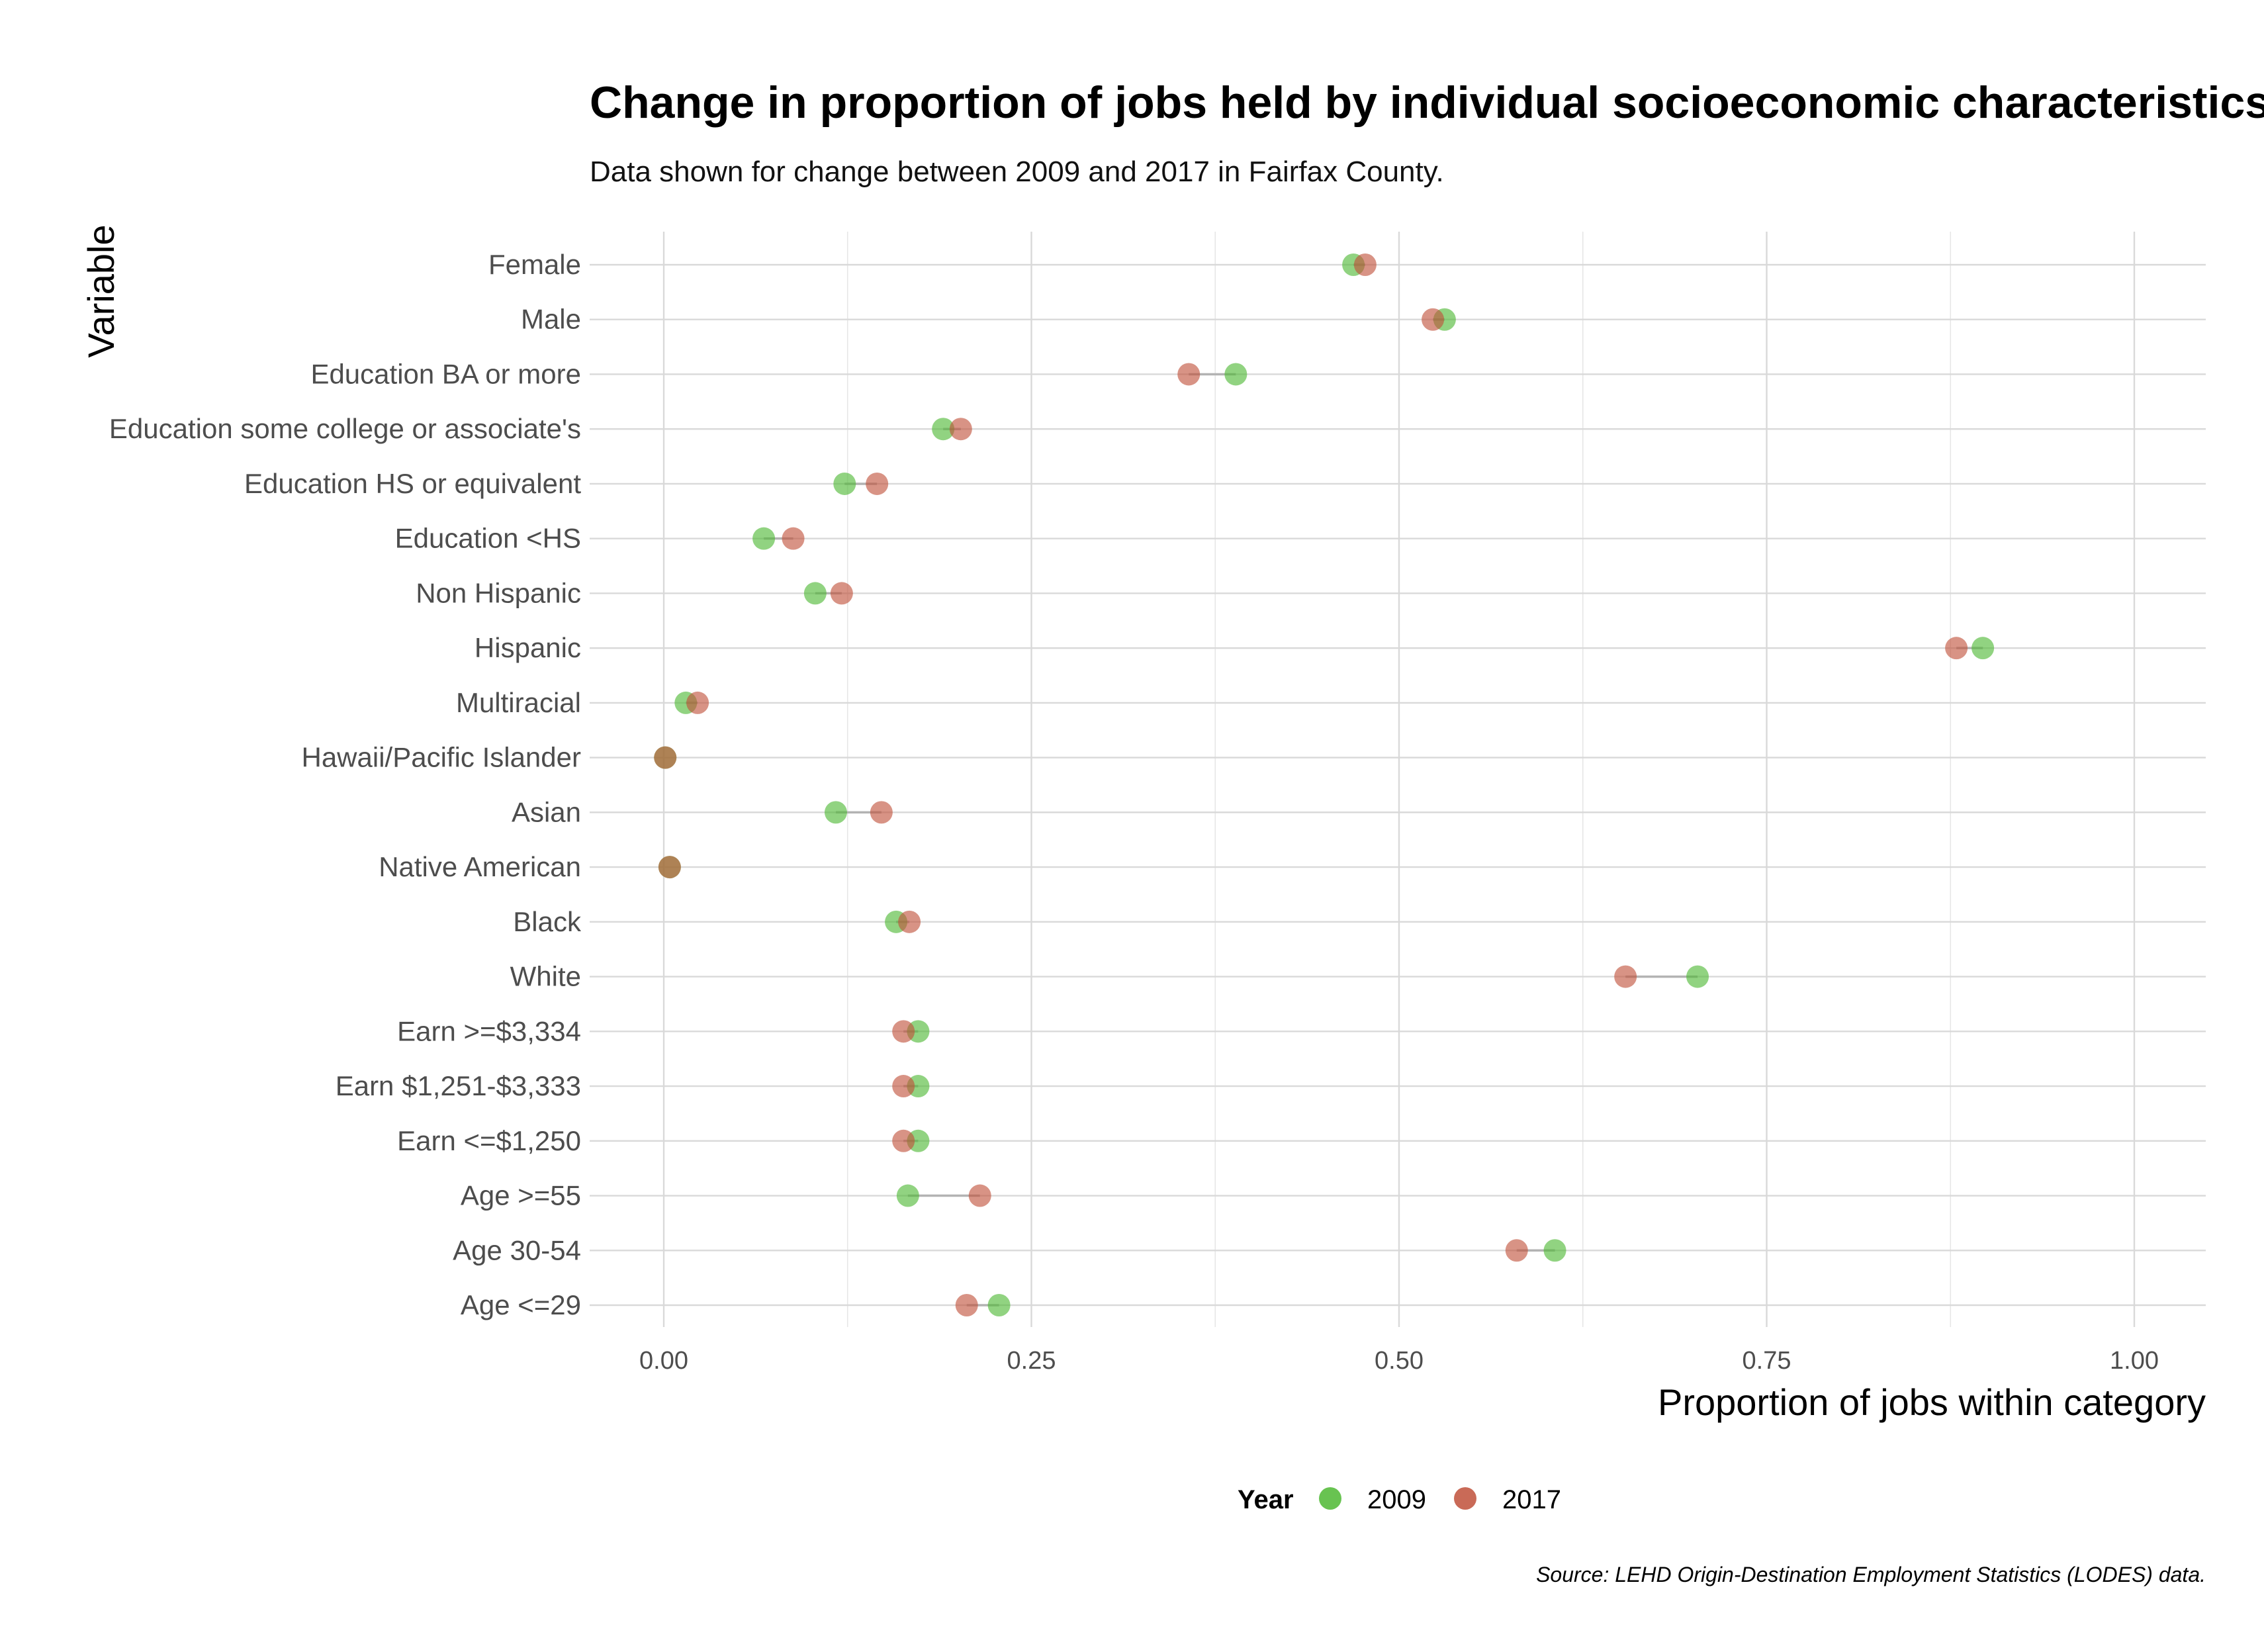 The width and height of the screenshot is (2264, 1652). I want to click on y-tick-label: Earn <=$1,250, so click(489, 1140).